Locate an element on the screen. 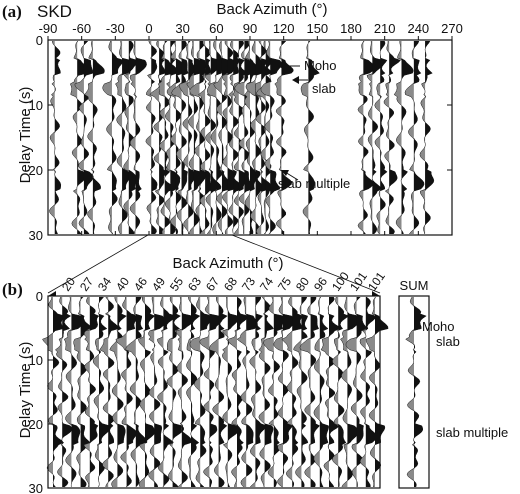  panel-a-x-tick-label: 270 is located at coordinates (452, 28).